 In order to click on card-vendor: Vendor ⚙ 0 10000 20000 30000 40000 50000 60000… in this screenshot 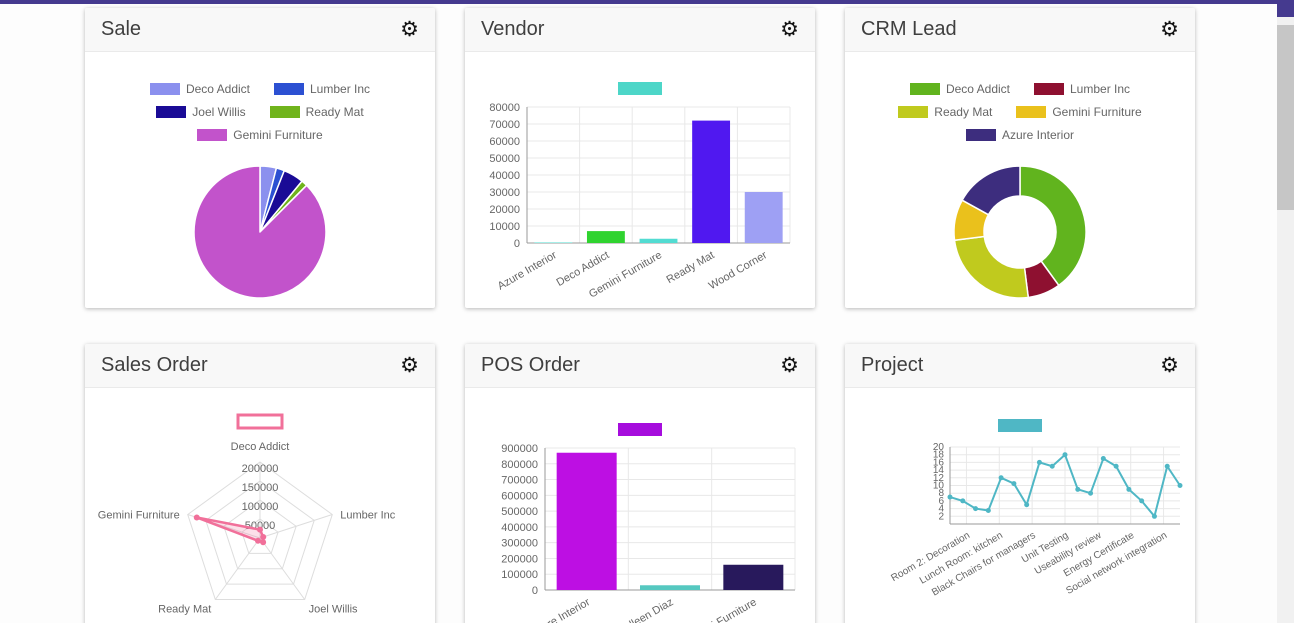, I will do `click(640, 158)`.